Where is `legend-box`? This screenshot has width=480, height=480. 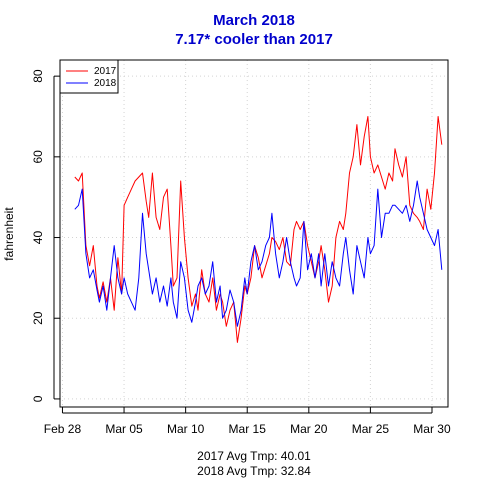
legend-box is located at coordinates (89, 76).